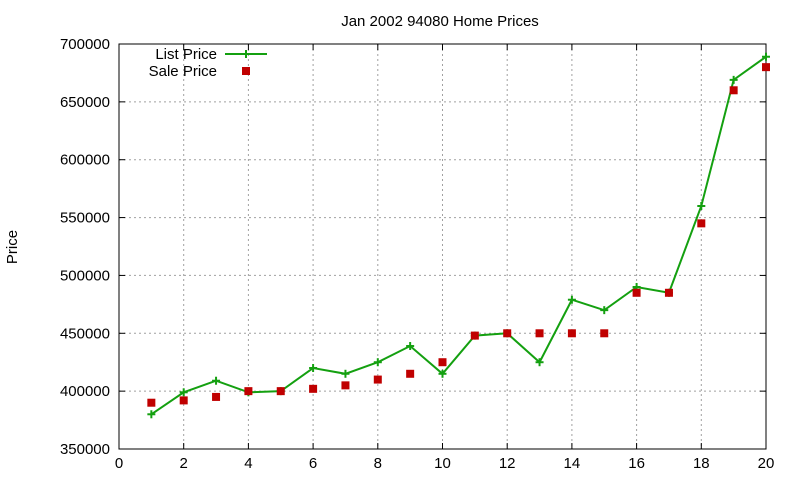 The image size is (800, 480). I want to click on x-tick-label: 2, so click(184, 463).